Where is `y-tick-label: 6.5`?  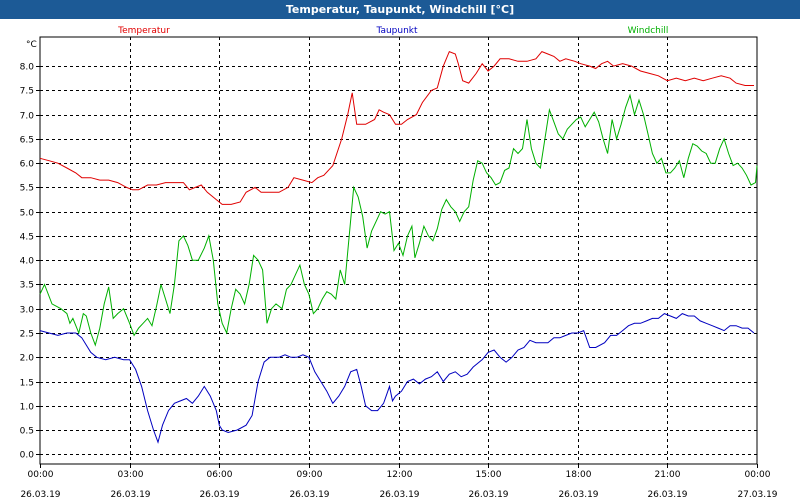
y-tick-label: 6.5 is located at coordinates (27, 141).